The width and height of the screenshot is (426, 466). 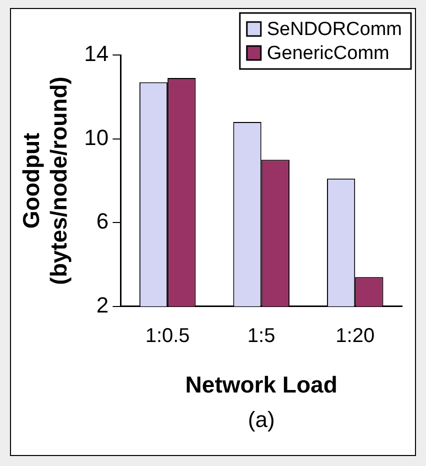 I want to click on legend-label: GenericComm, so click(x=328, y=53).